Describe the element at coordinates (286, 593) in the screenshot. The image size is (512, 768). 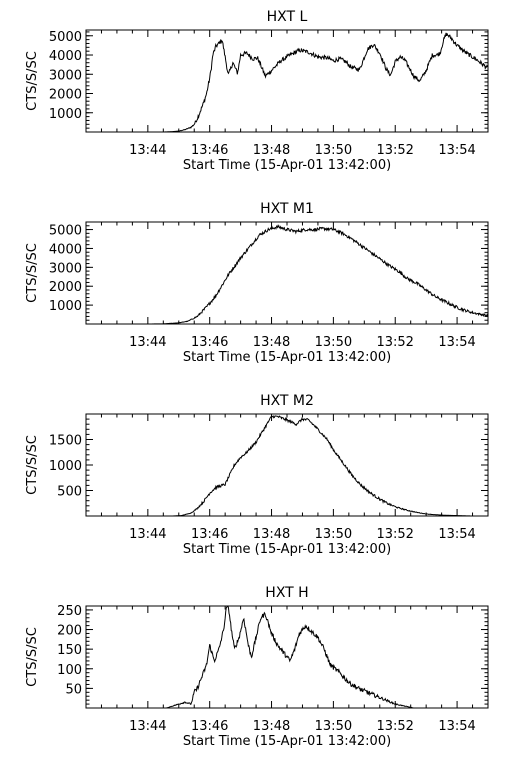
I see `panel-title: HXT H` at that location.